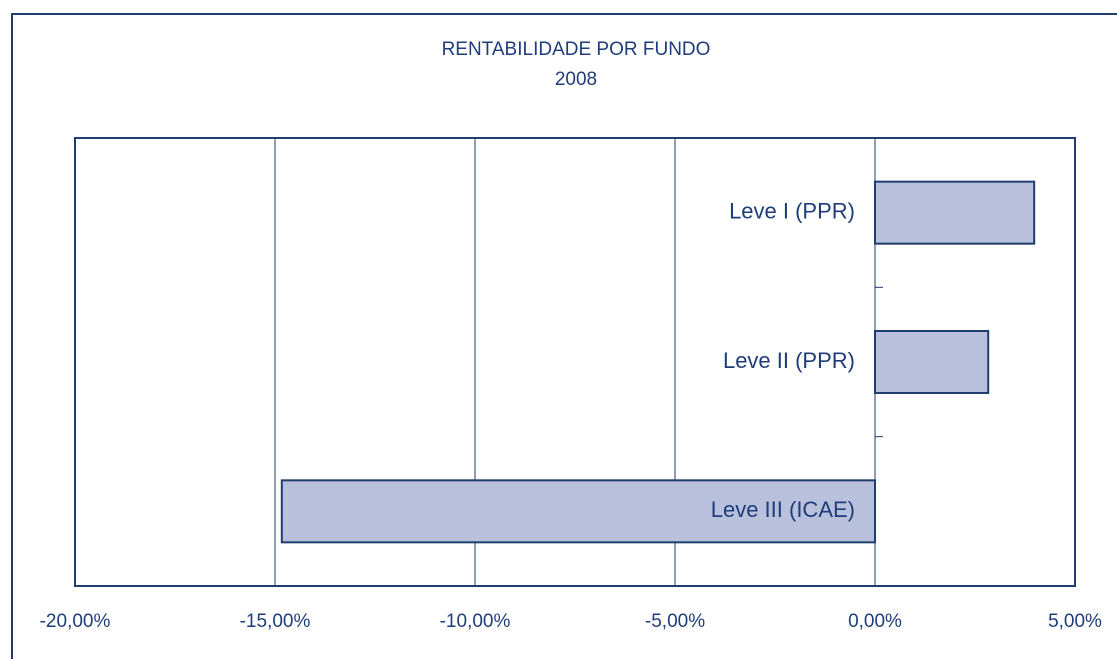  Describe the element at coordinates (275, 621) in the screenshot. I see `x-tick-label: -15,00%` at that location.